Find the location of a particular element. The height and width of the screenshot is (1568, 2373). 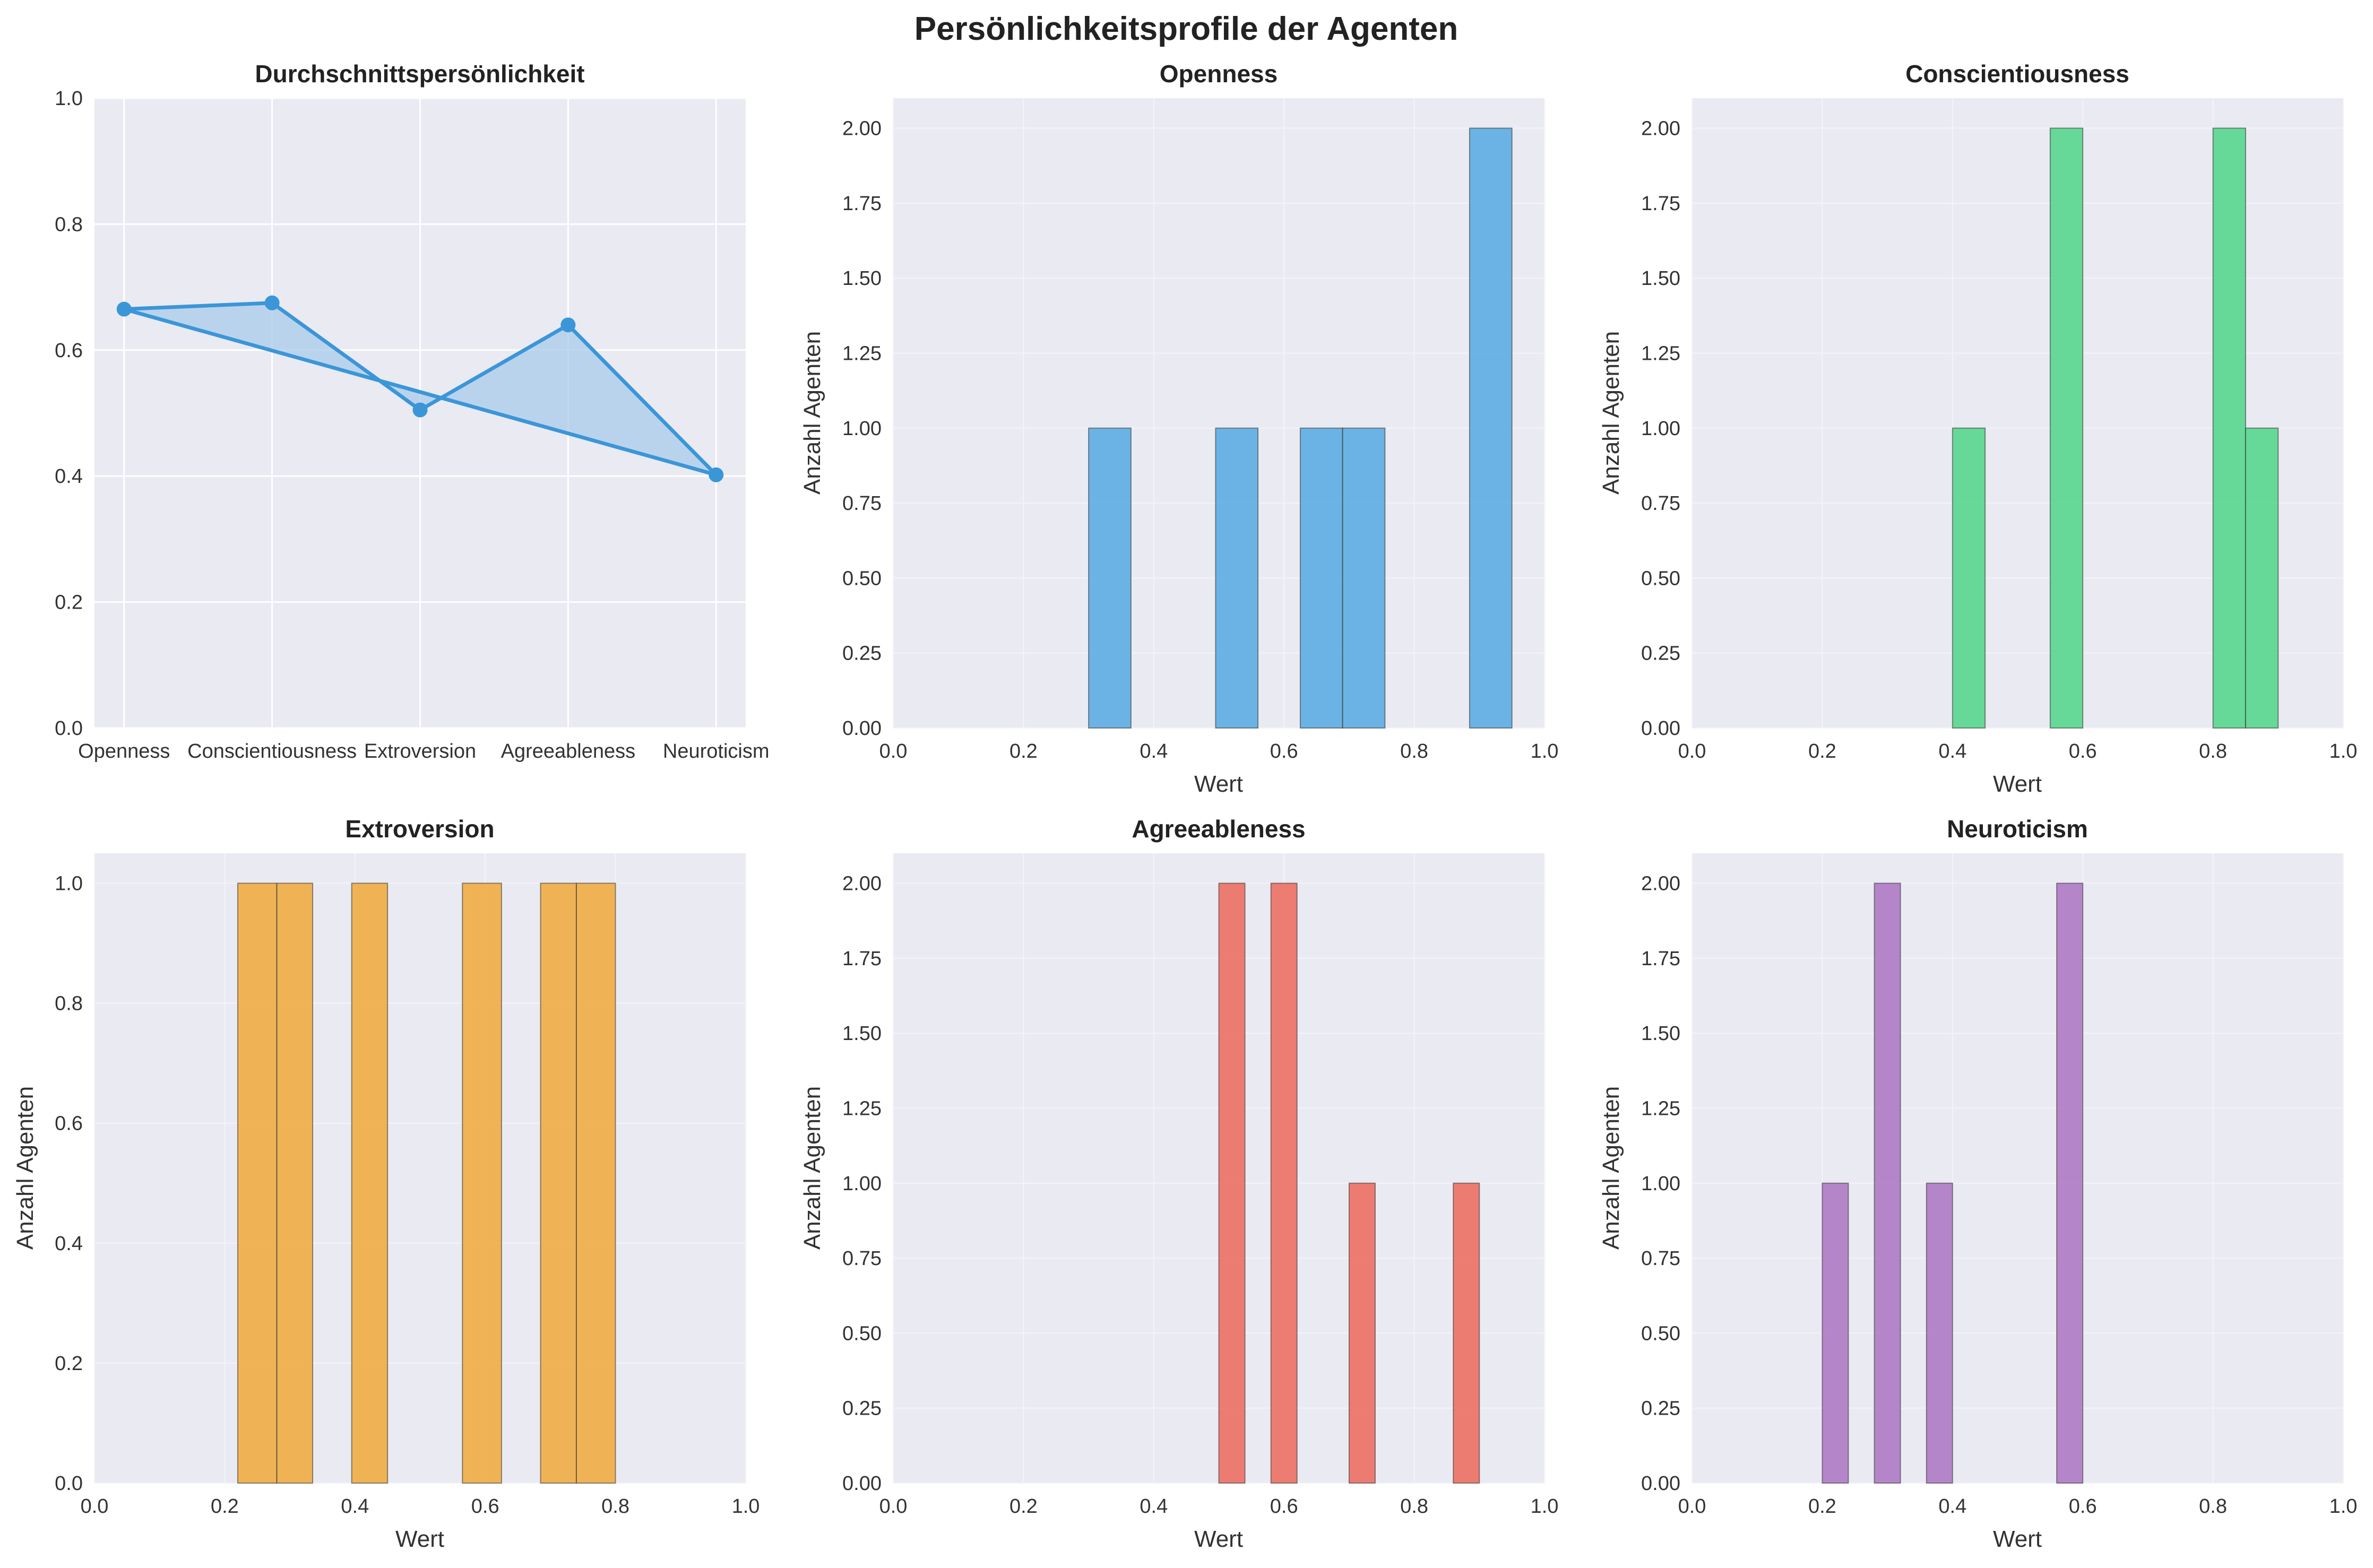

x-tick-label: Agreeableness is located at coordinates (568, 751).